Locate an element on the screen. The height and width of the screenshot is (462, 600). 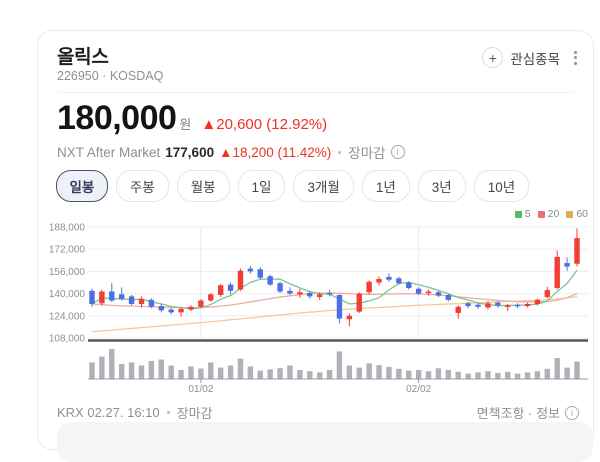
nxt-label: NXT After Market is located at coordinates (109, 152).